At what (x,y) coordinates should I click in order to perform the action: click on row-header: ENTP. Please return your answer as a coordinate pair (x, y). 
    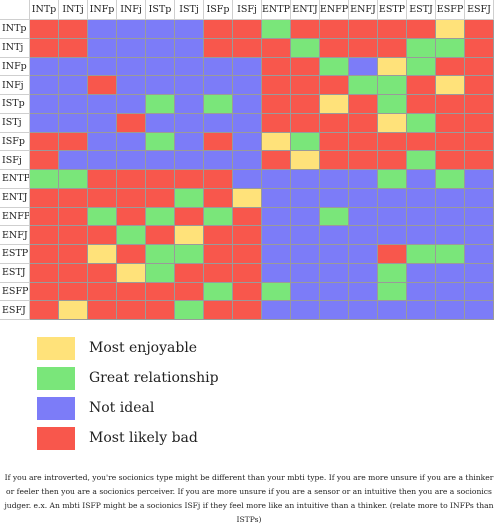
    Looking at the image, I should click on (15, 179).